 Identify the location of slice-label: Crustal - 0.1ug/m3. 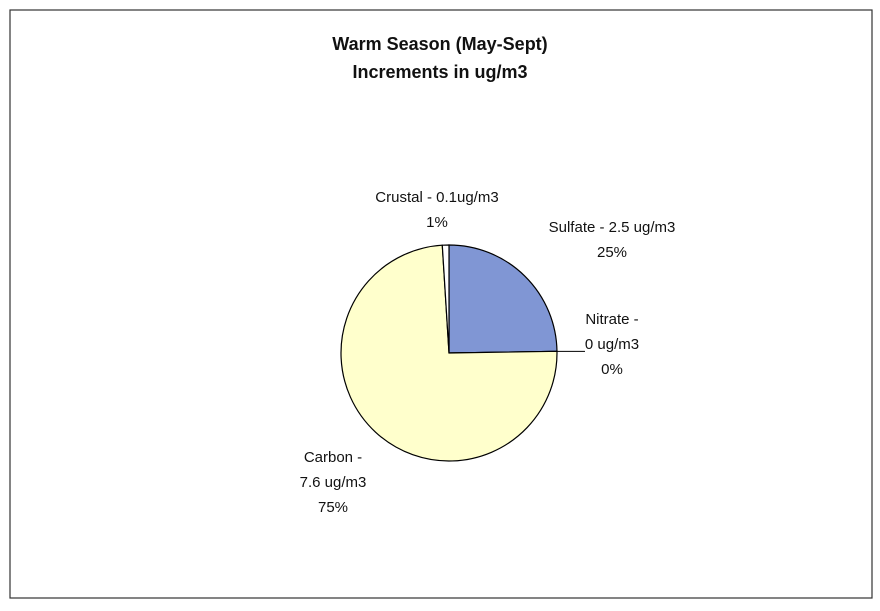
(436, 197).